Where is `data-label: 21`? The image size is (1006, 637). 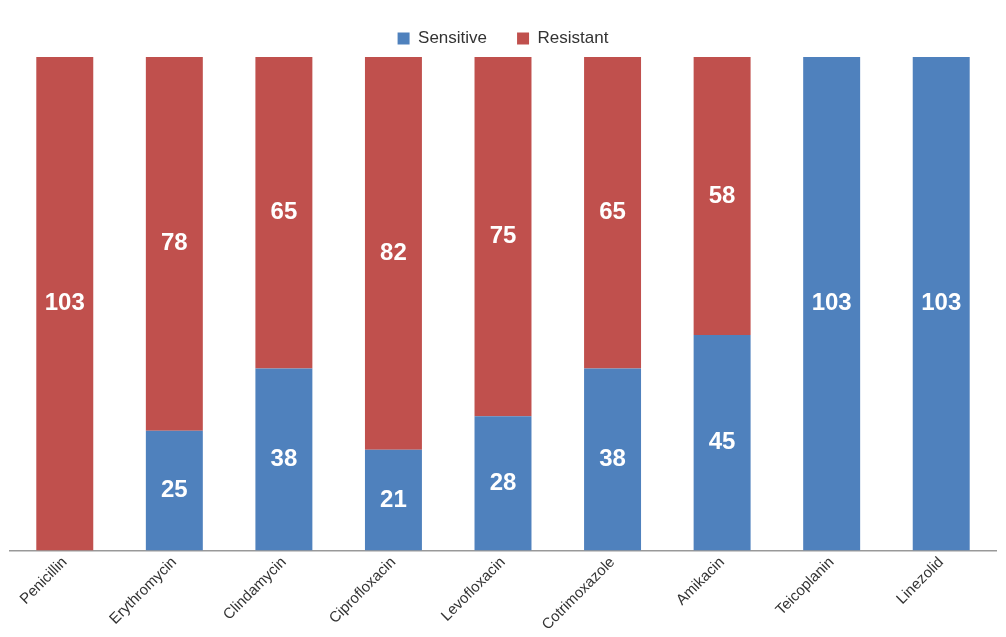 data-label: 21 is located at coordinates (393, 498).